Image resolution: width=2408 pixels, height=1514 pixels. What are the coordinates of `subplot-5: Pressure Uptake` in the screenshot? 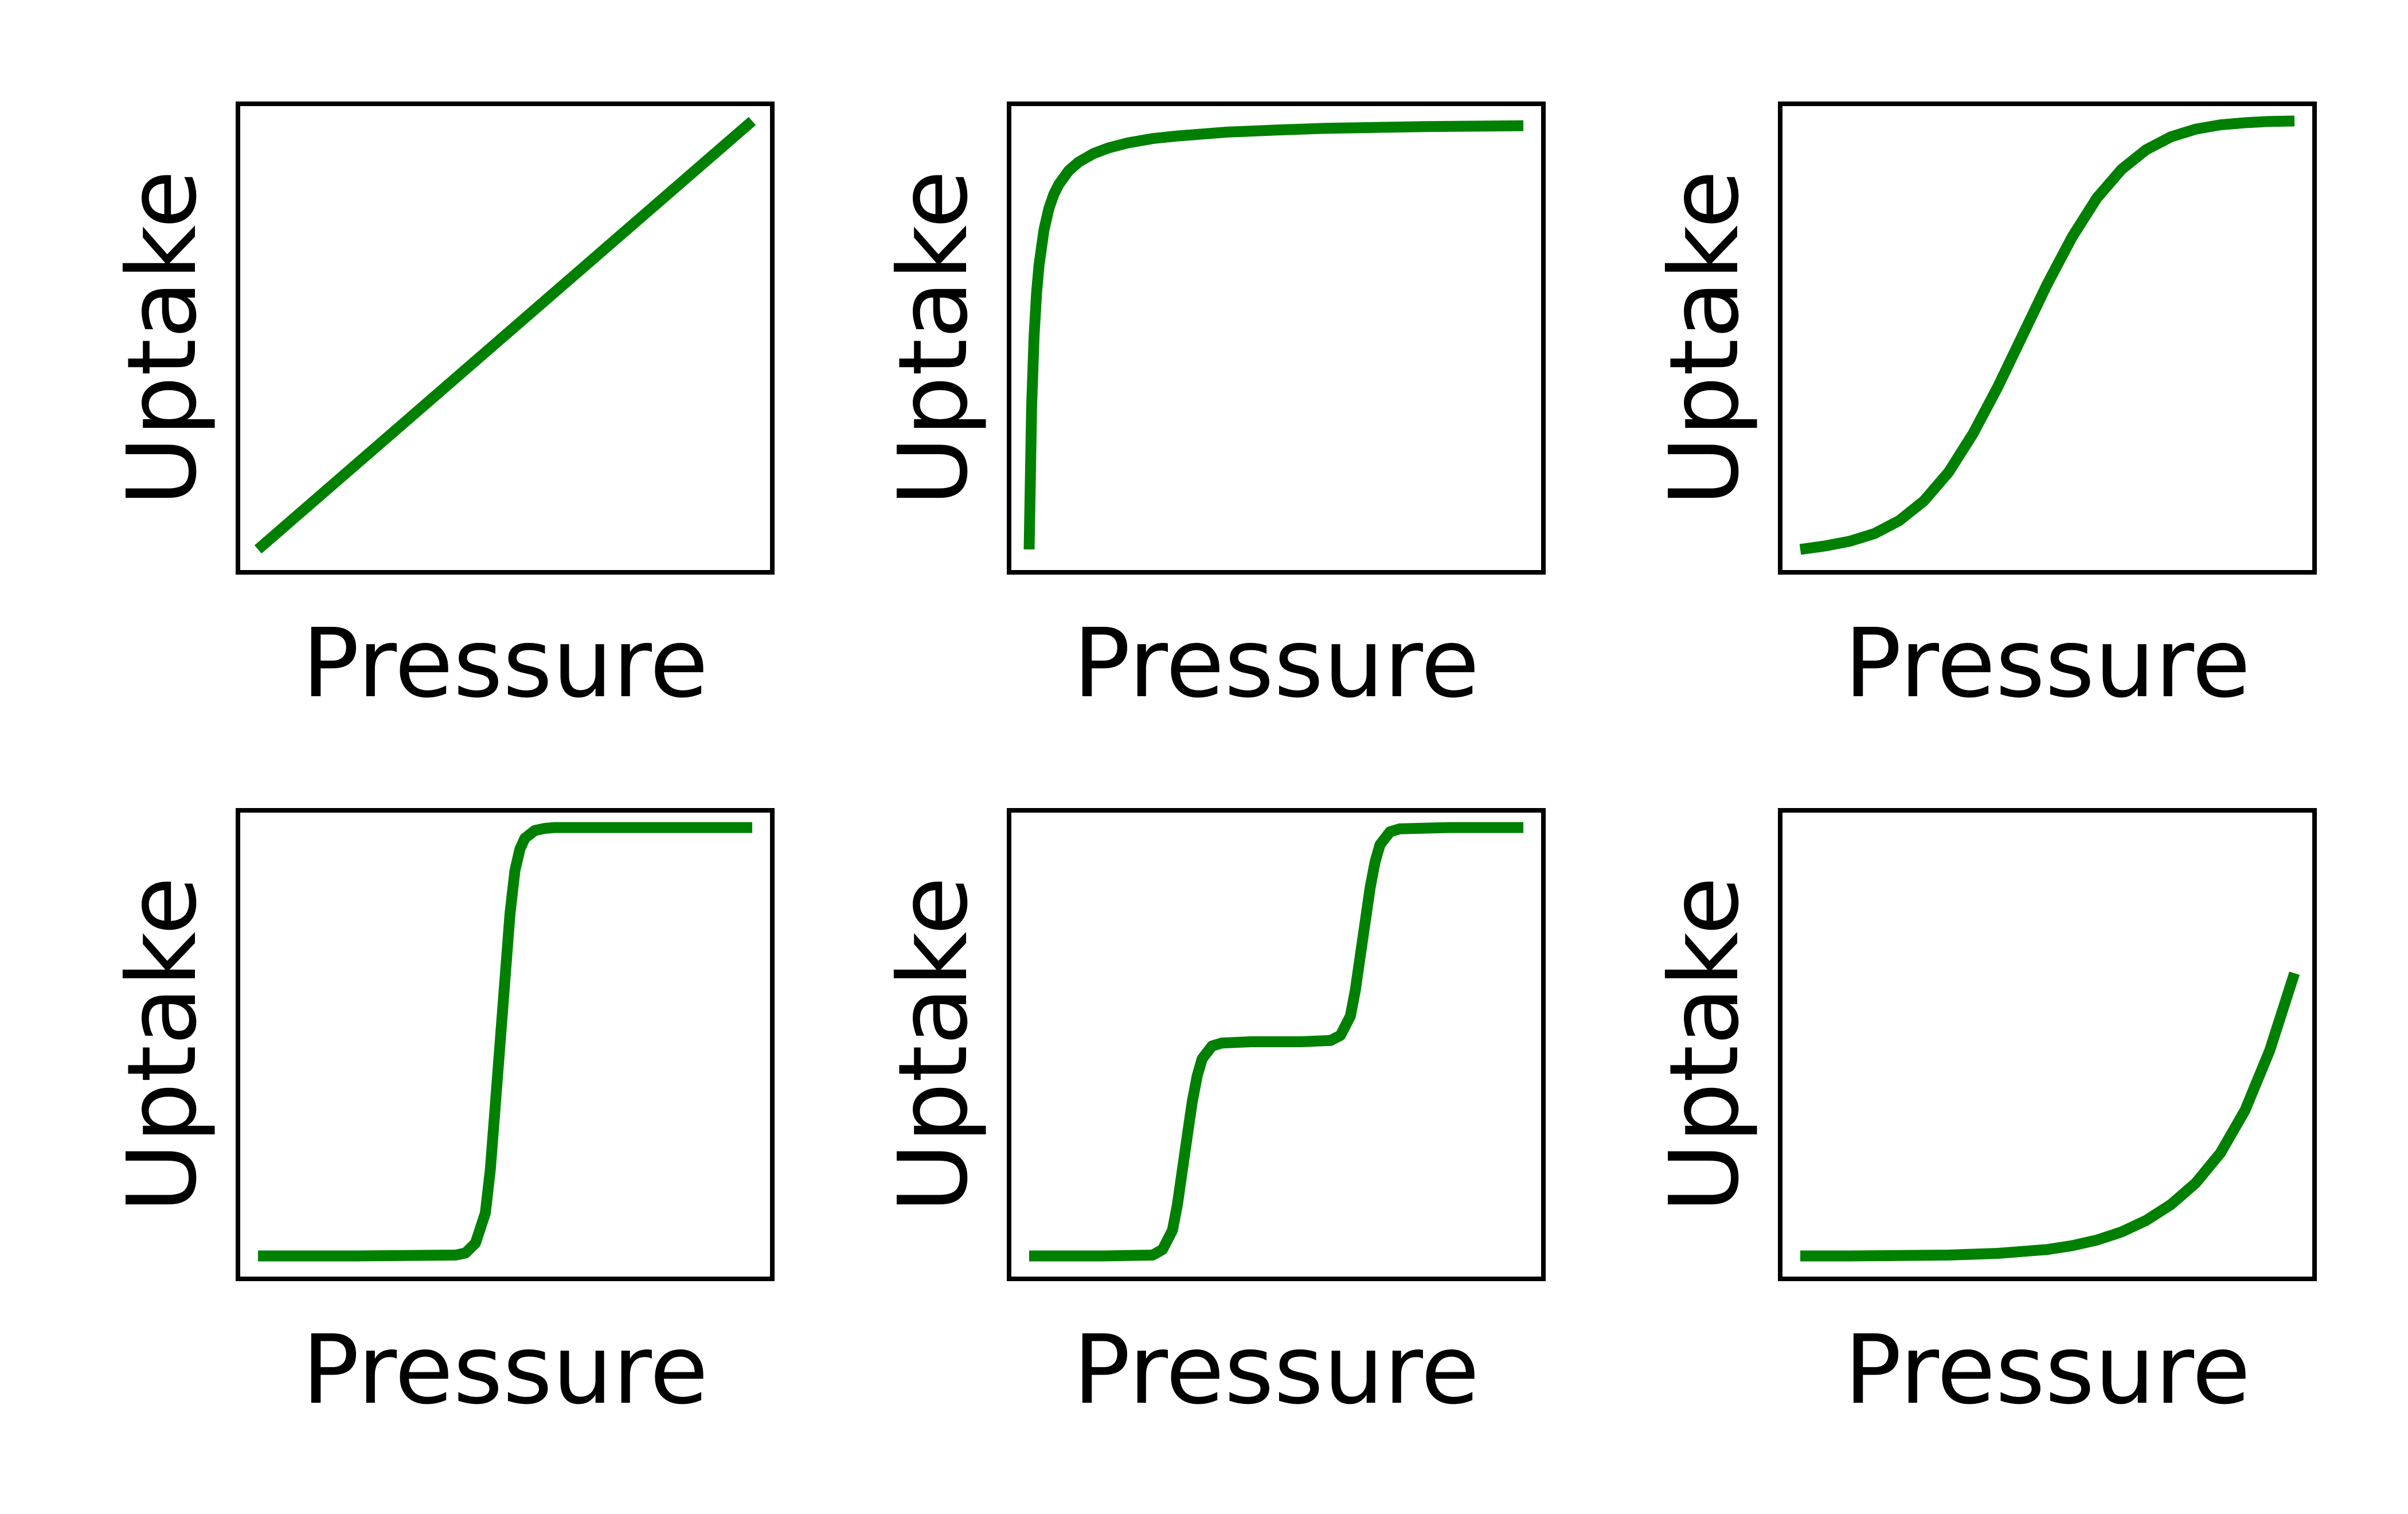 It's located at (1212, 1117).